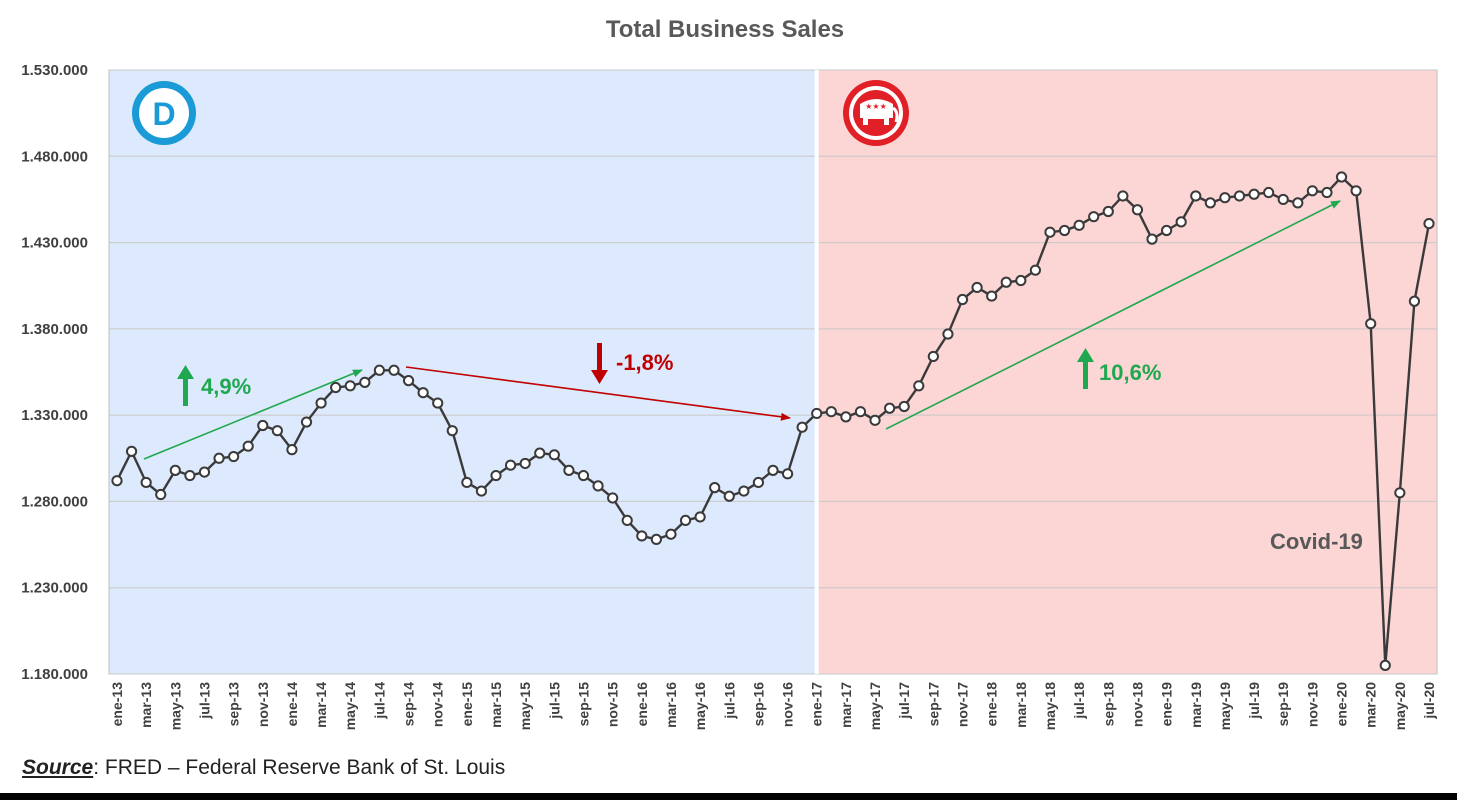 The width and height of the screenshot is (1457, 800). Describe the element at coordinates (1316, 541) in the screenshot. I see `annotation-covid-19: Covid-19` at that location.